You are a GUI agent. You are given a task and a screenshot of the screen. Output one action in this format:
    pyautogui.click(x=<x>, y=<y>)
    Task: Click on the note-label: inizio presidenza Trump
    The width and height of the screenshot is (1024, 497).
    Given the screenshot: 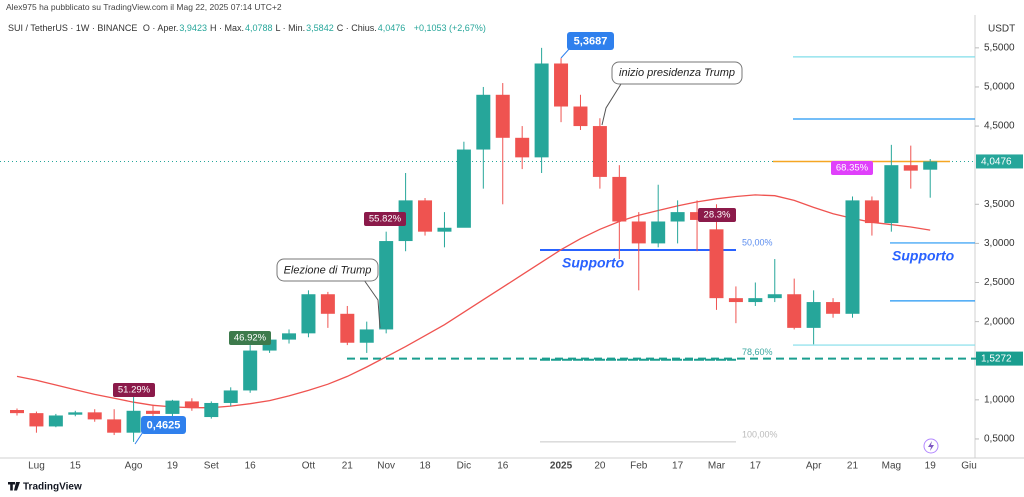 What is the action you would take?
    pyautogui.click(x=677, y=73)
    